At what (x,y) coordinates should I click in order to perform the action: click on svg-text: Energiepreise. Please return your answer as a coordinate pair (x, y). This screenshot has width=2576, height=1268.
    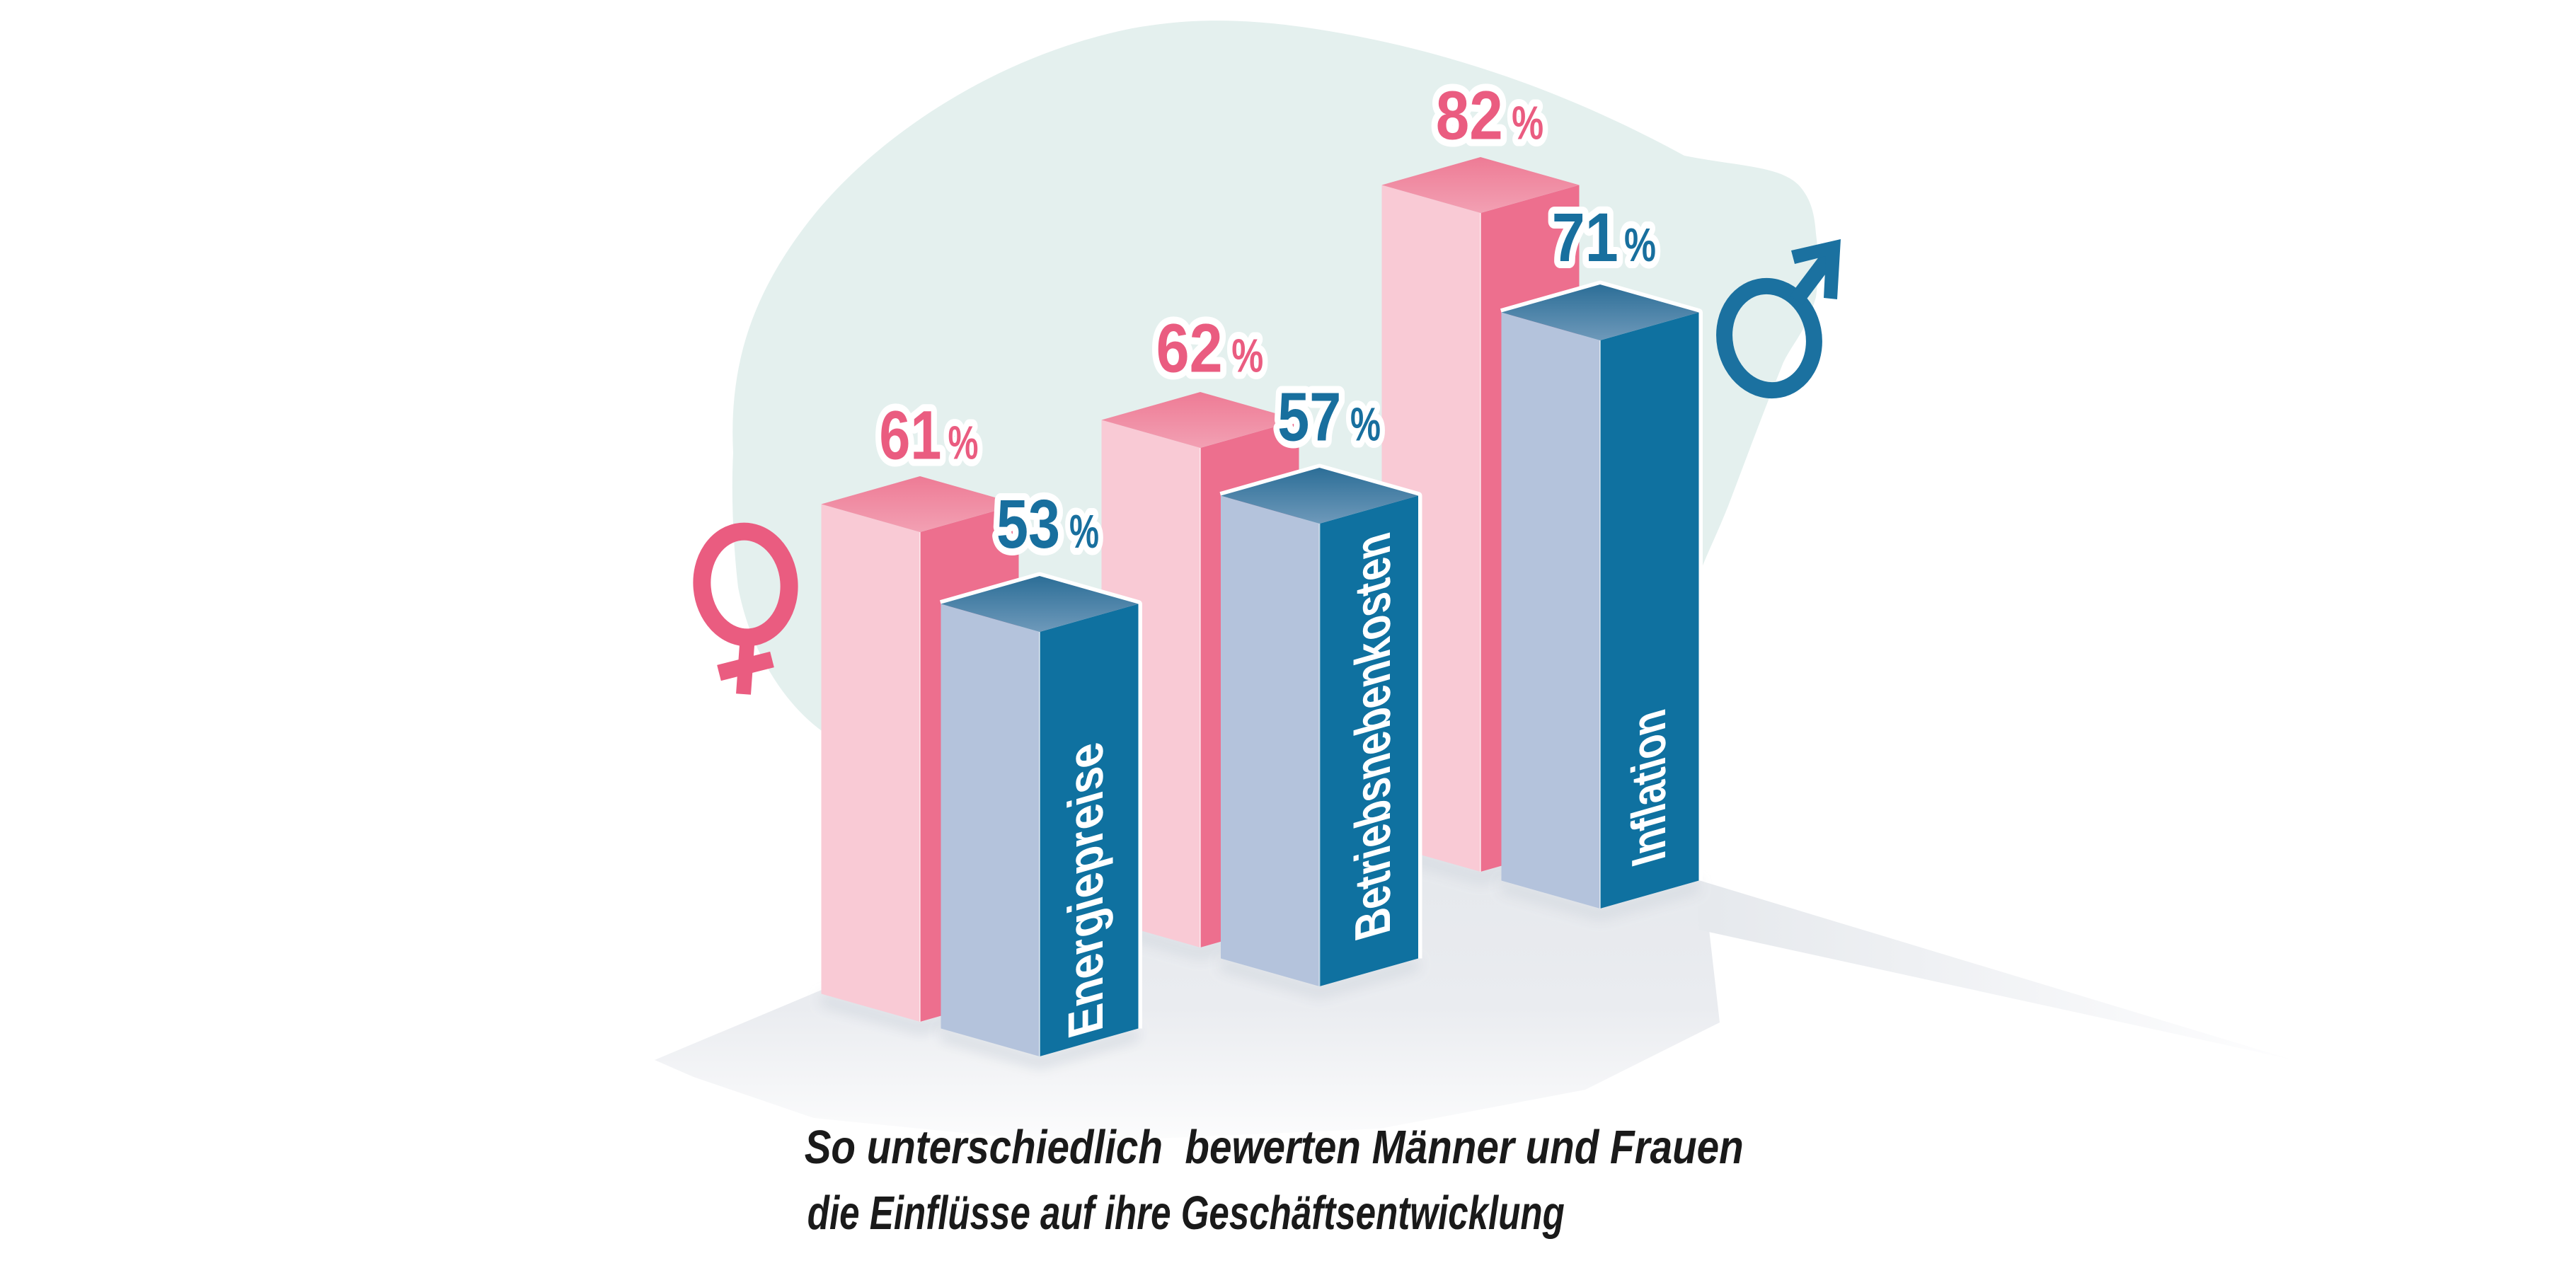
    Looking at the image, I should click on (1086, 891).